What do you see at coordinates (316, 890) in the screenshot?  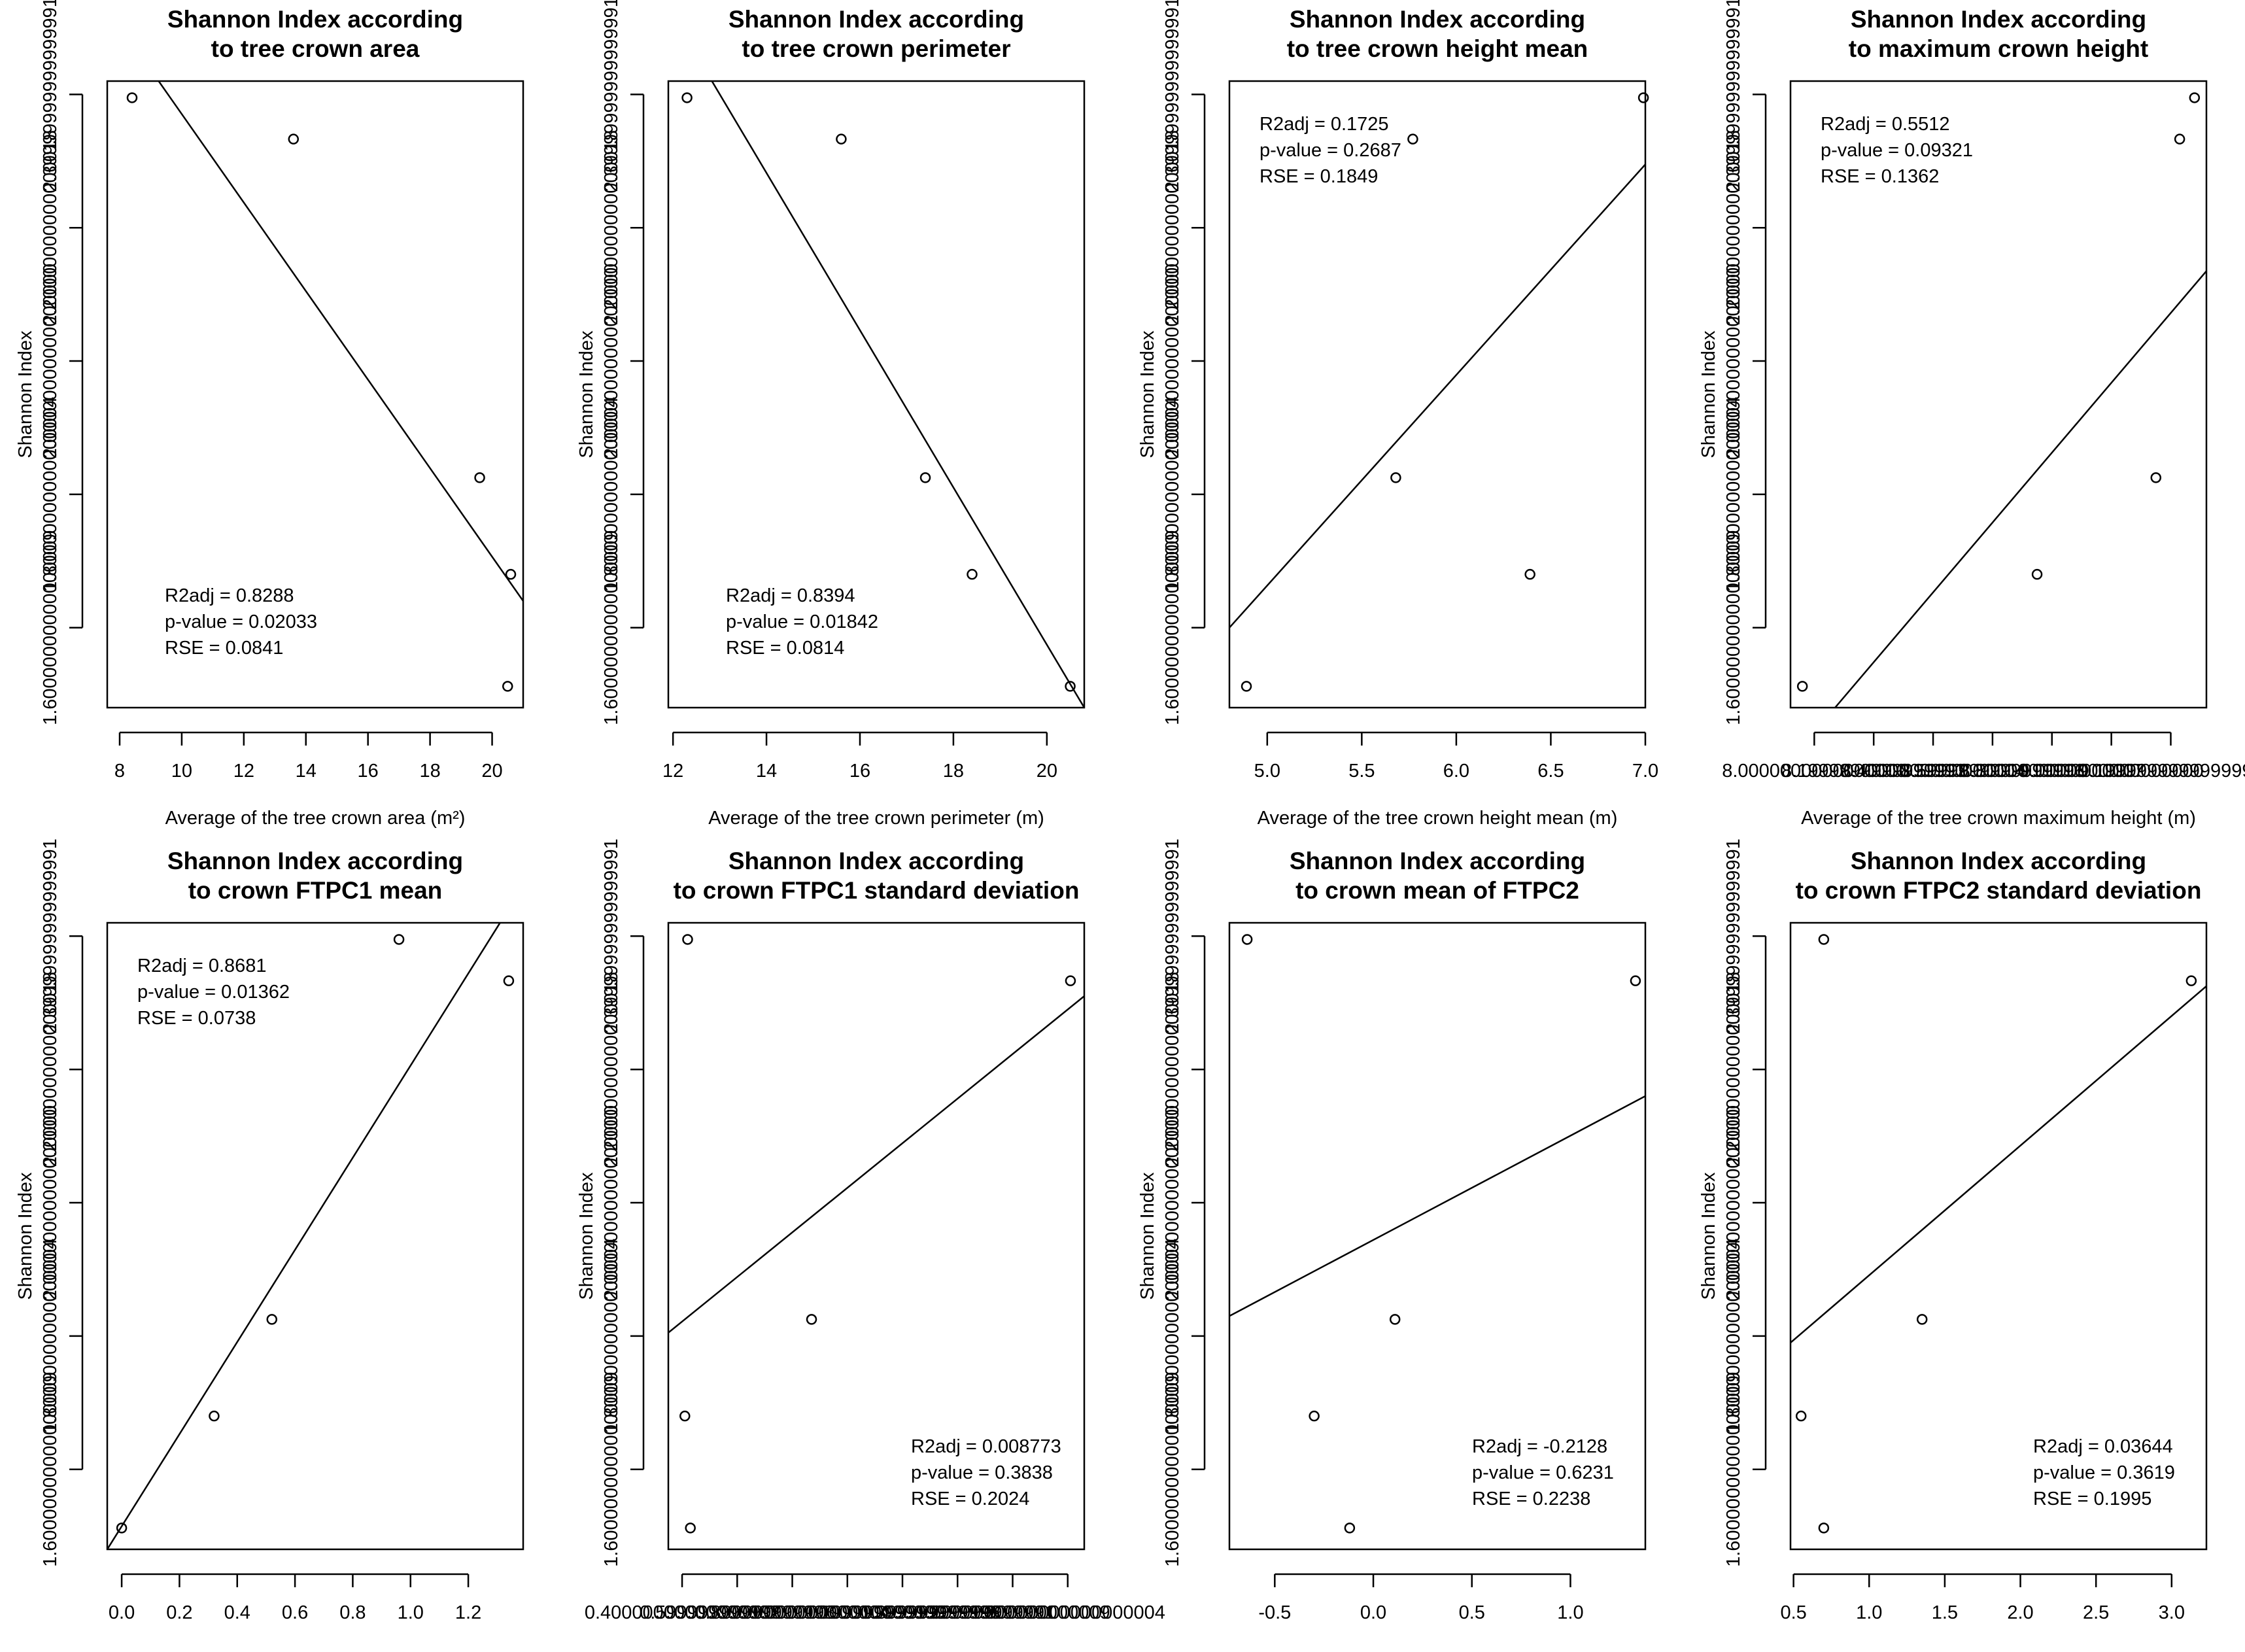 I see `chart-title-line: to crown FTPC1 mean` at bounding box center [316, 890].